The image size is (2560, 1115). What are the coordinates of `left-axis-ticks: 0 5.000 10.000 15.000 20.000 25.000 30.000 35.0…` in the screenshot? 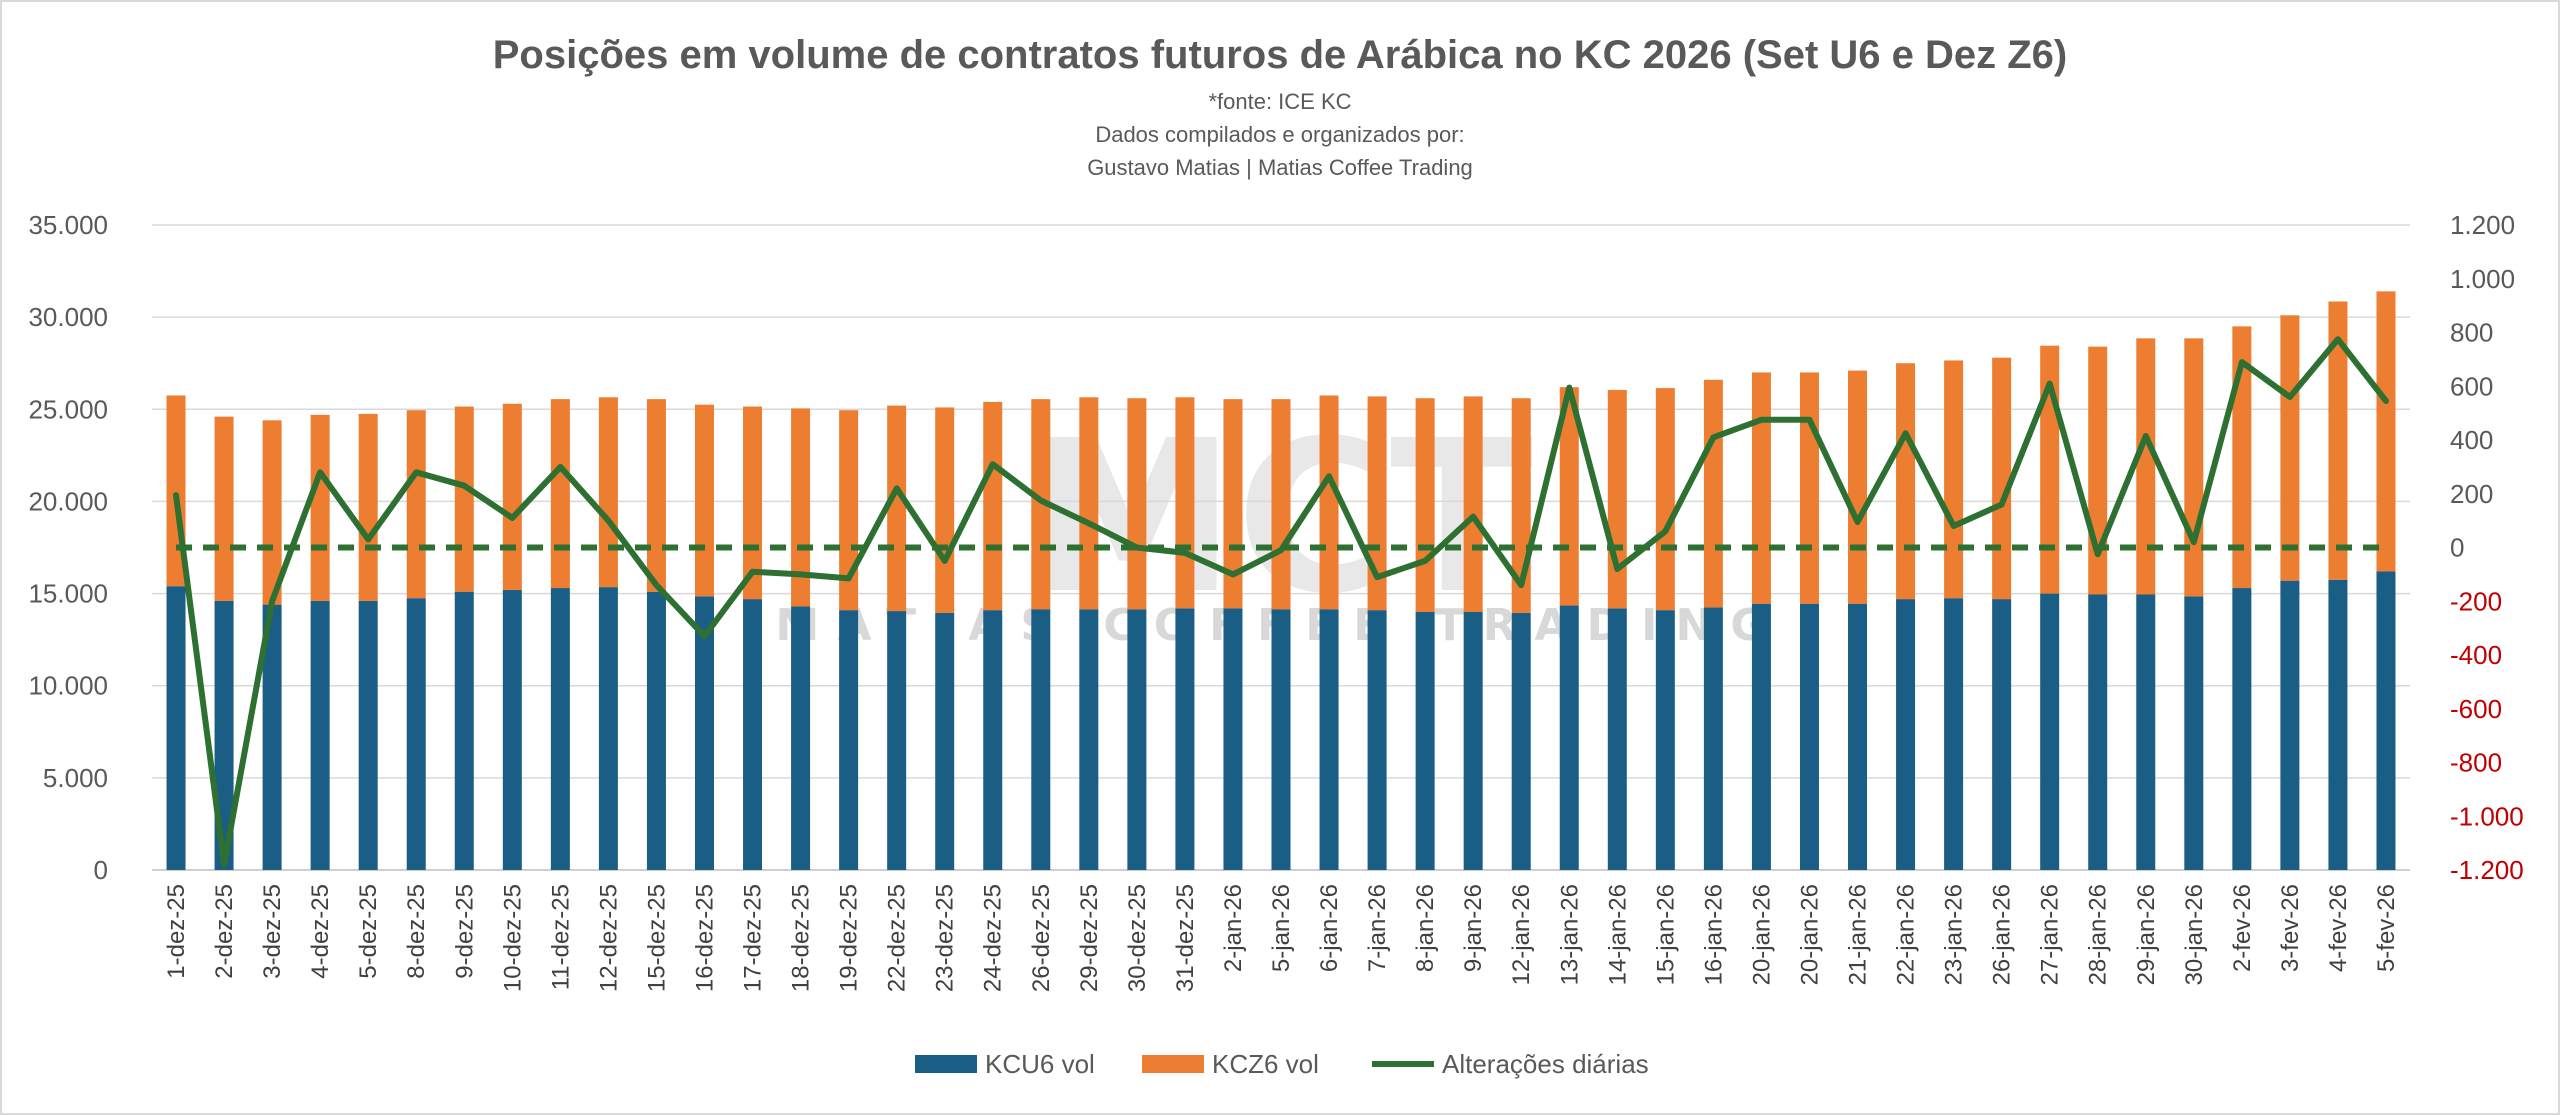 It's located at (68, 547).